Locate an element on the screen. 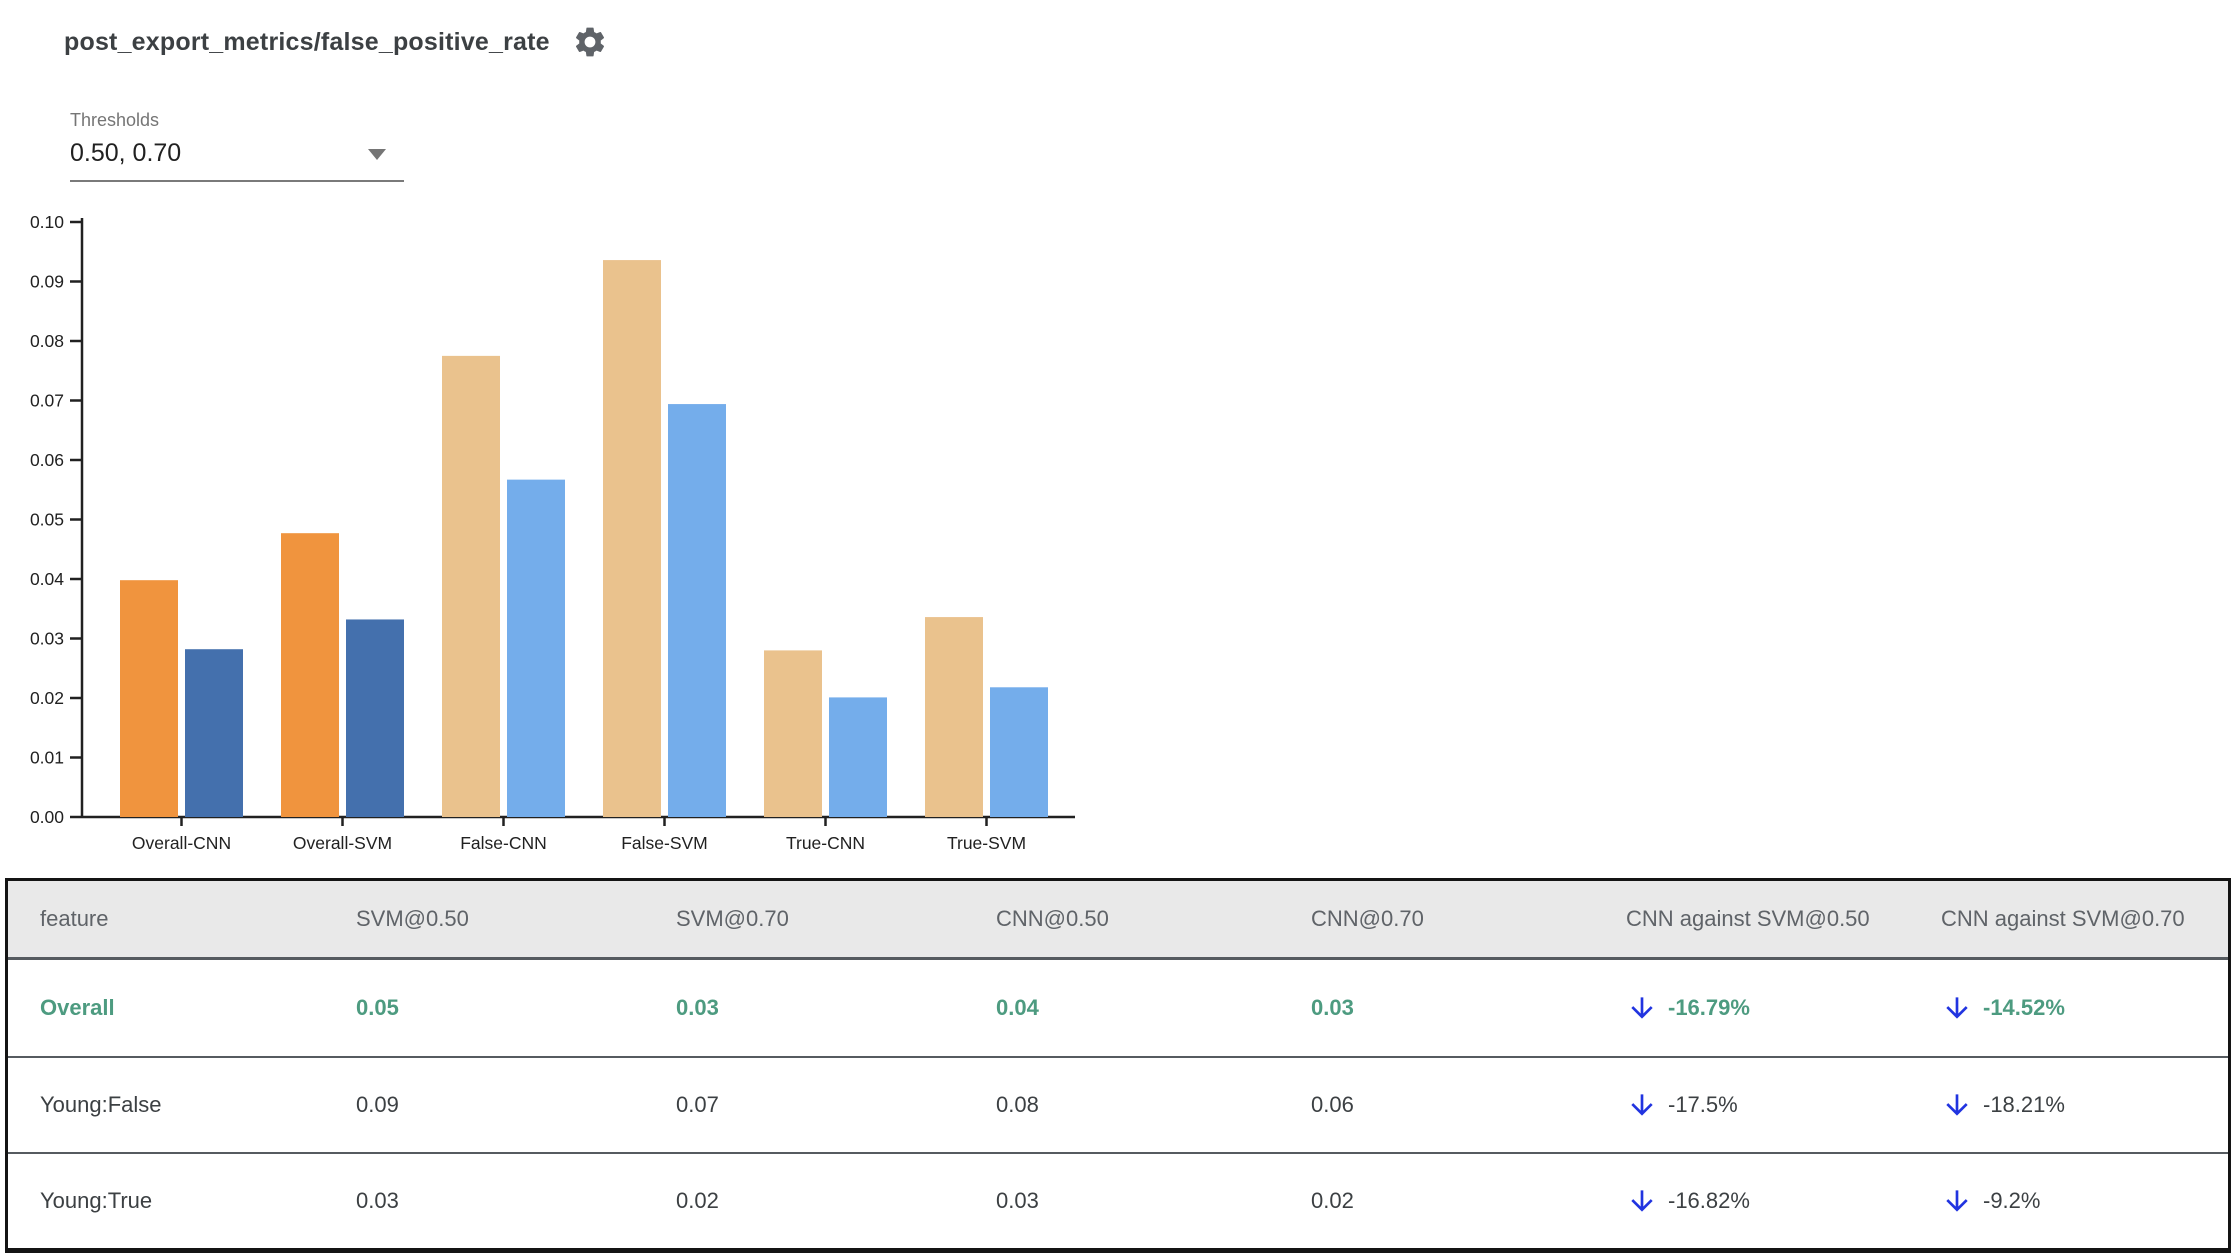 The width and height of the screenshot is (2236, 1258). bar-False-SVM-threshold-0.50 is located at coordinates (632, 538).